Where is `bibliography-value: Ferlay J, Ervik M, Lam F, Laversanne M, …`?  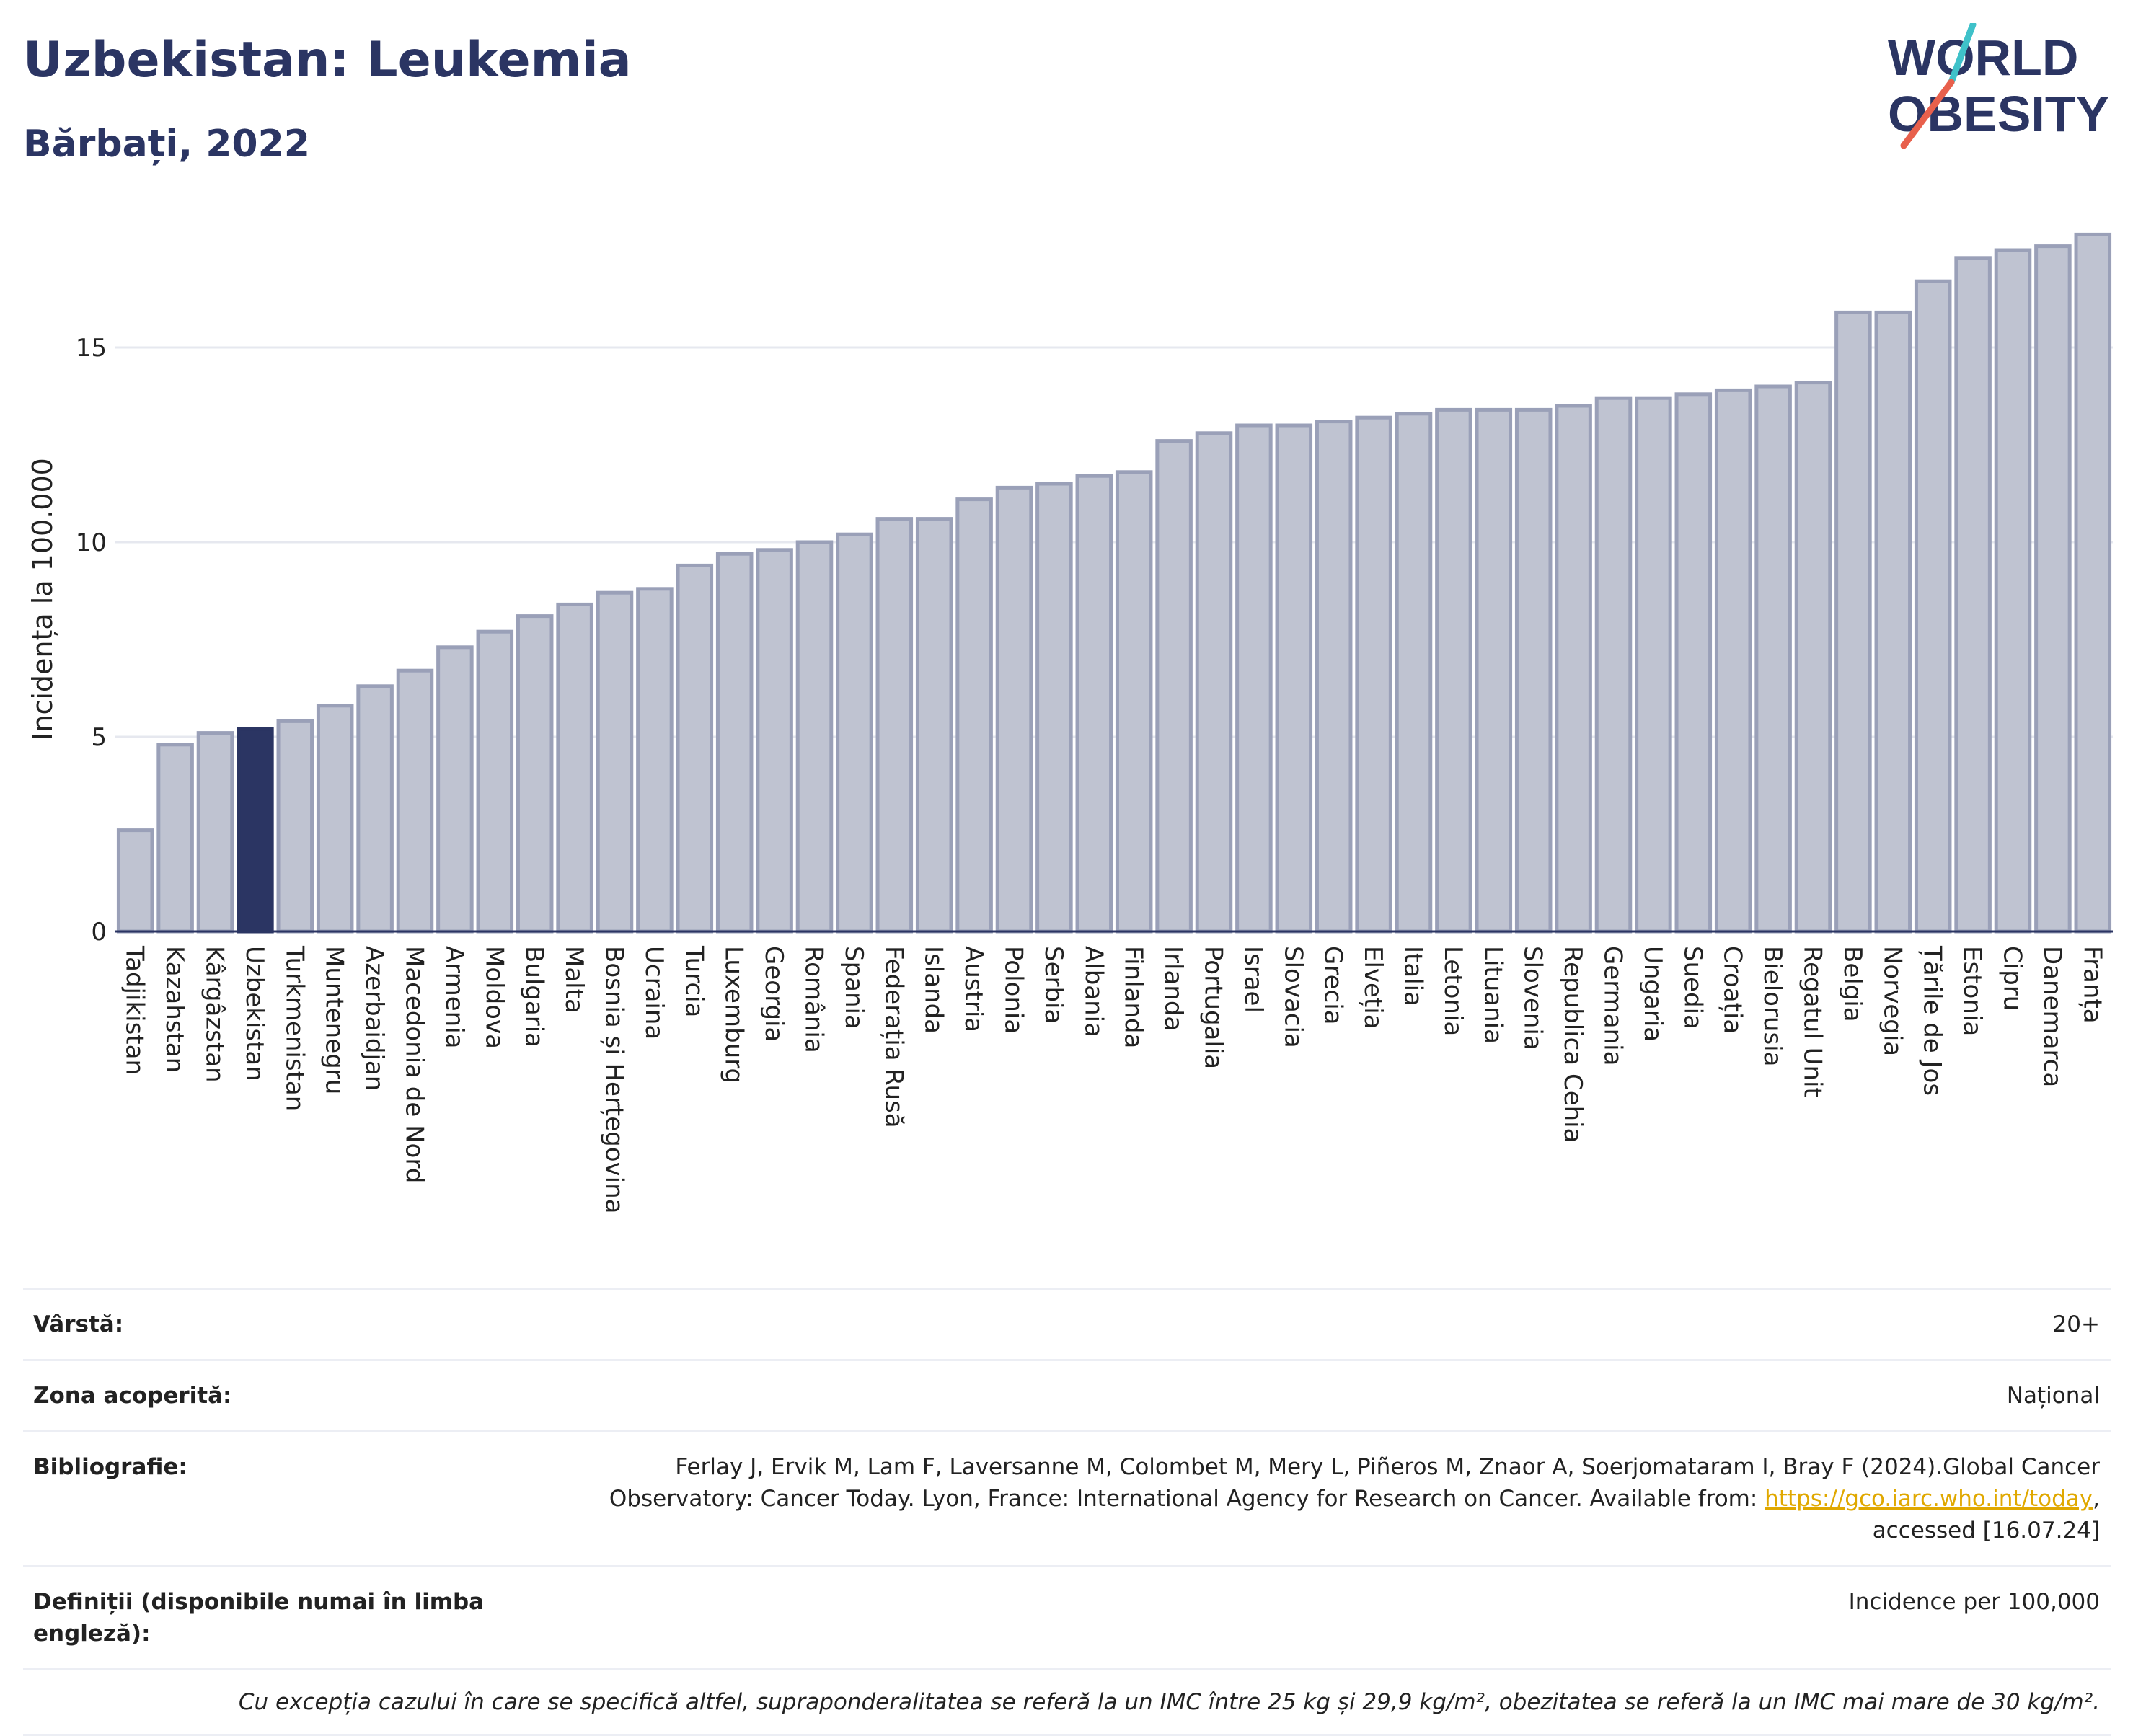
bibliography-value: Ferlay J, Ervik M, Lam F, Laversanne M, … is located at coordinates (1297, 1498).